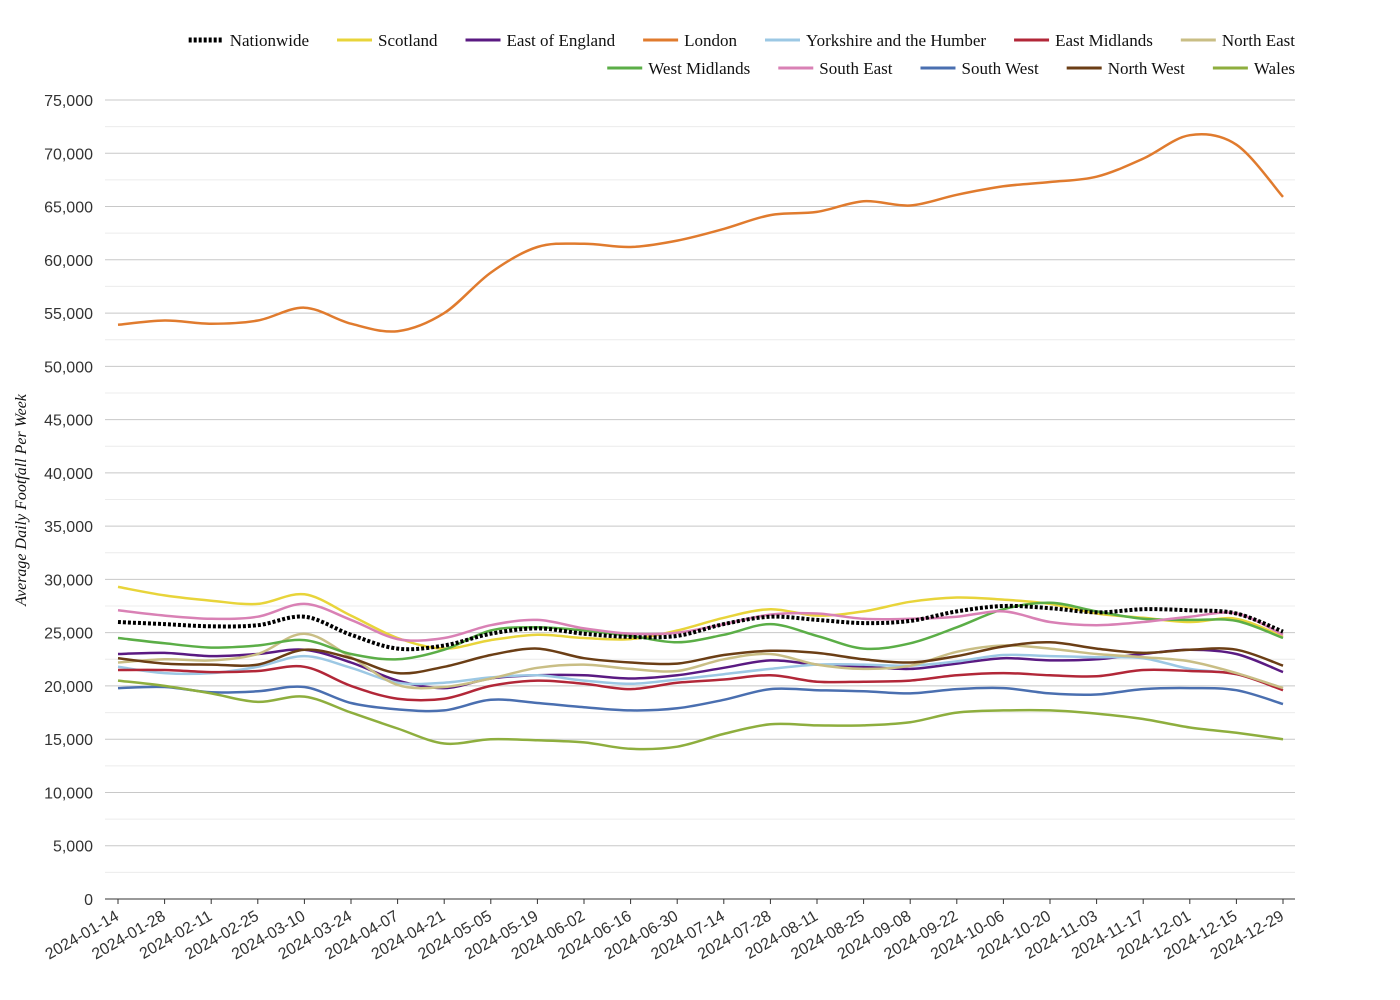  What do you see at coordinates (710, 40) in the screenshot?
I see `legend-label-london: London` at bounding box center [710, 40].